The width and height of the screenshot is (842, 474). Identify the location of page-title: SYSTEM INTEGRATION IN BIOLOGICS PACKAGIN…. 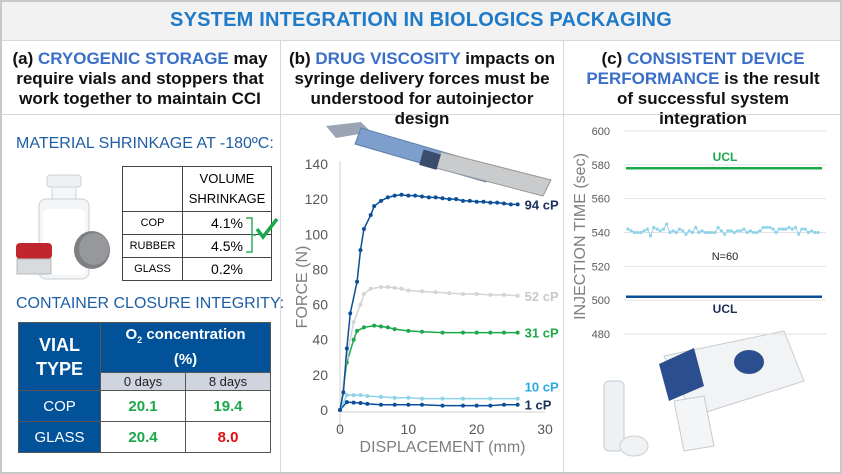
(421, 20).